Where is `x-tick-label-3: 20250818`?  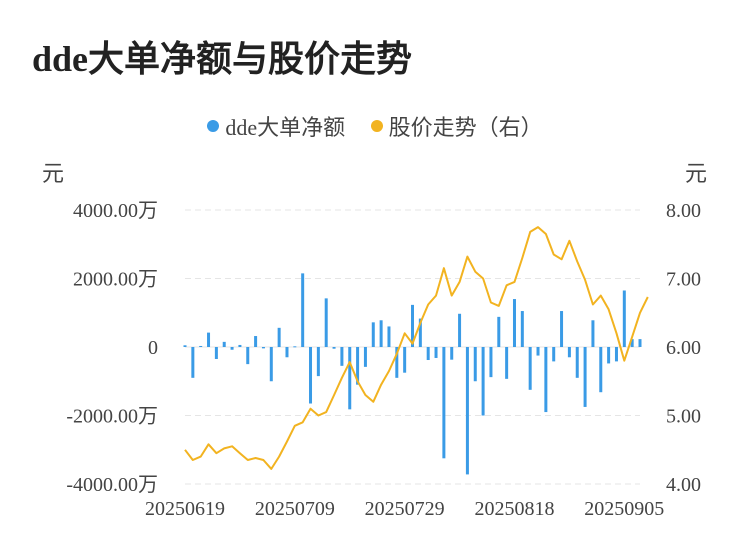
x-tick-label-3: 20250818 is located at coordinates (514, 509).